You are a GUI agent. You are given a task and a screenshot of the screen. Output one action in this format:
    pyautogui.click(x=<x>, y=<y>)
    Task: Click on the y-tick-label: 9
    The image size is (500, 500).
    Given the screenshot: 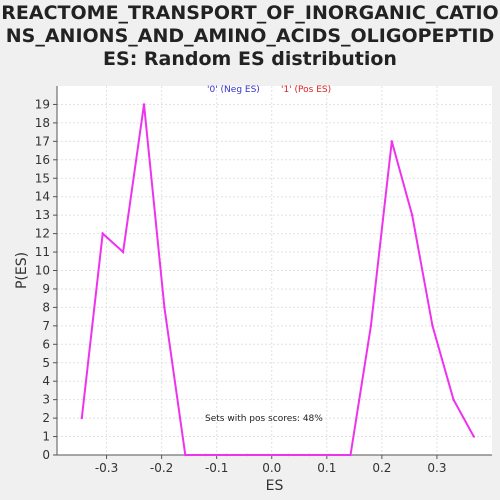 What is the action you would take?
    pyautogui.click(x=46, y=289)
    